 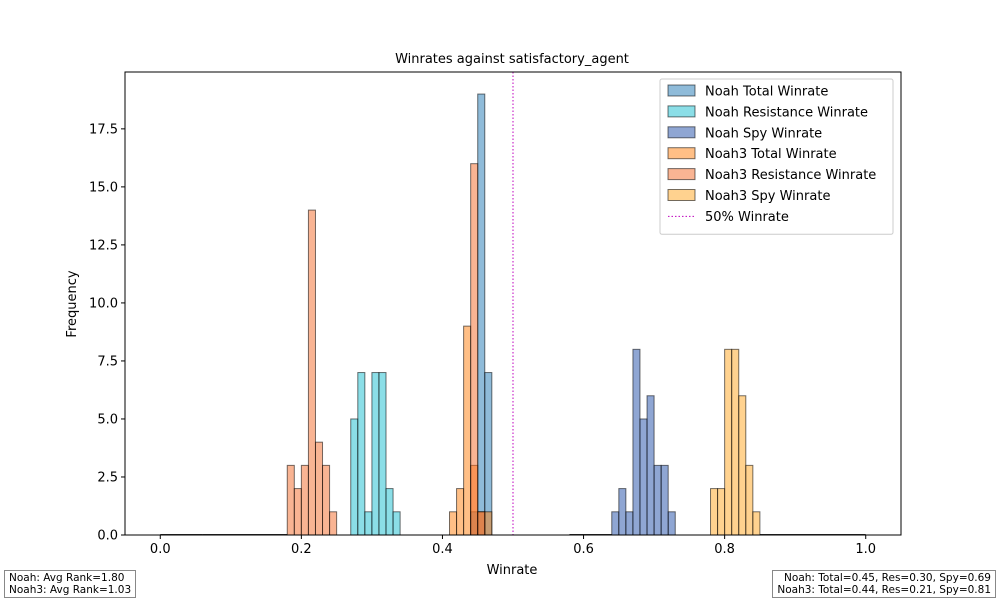 What do you see at coordinates (70, 590) in the screenshot?
I see `avg-rank-line-noah3: Noah3: Avg Rank=1.03` at bounding box center [70, 590].